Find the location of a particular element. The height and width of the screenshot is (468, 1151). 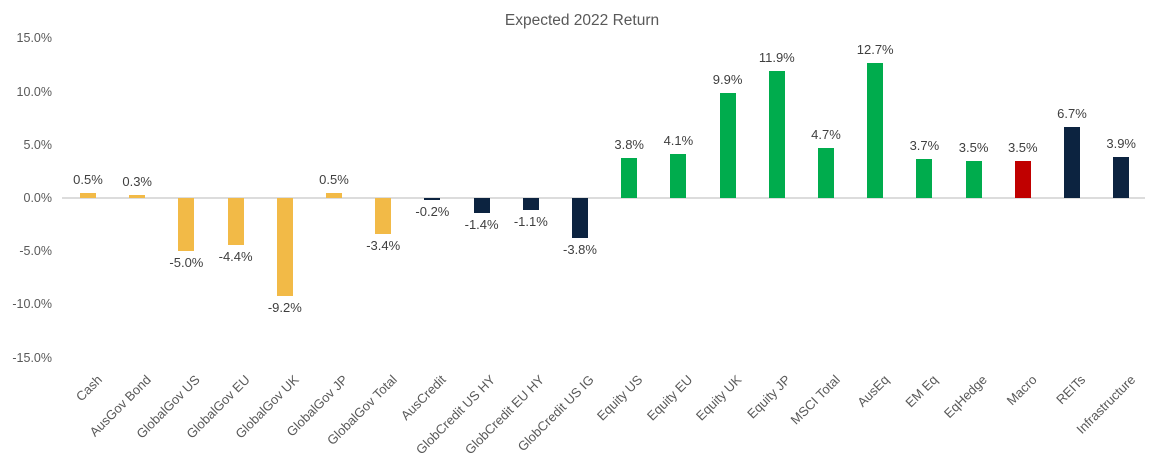

chart-title: Expected 2022 Return is located at coordinates (582, 20).